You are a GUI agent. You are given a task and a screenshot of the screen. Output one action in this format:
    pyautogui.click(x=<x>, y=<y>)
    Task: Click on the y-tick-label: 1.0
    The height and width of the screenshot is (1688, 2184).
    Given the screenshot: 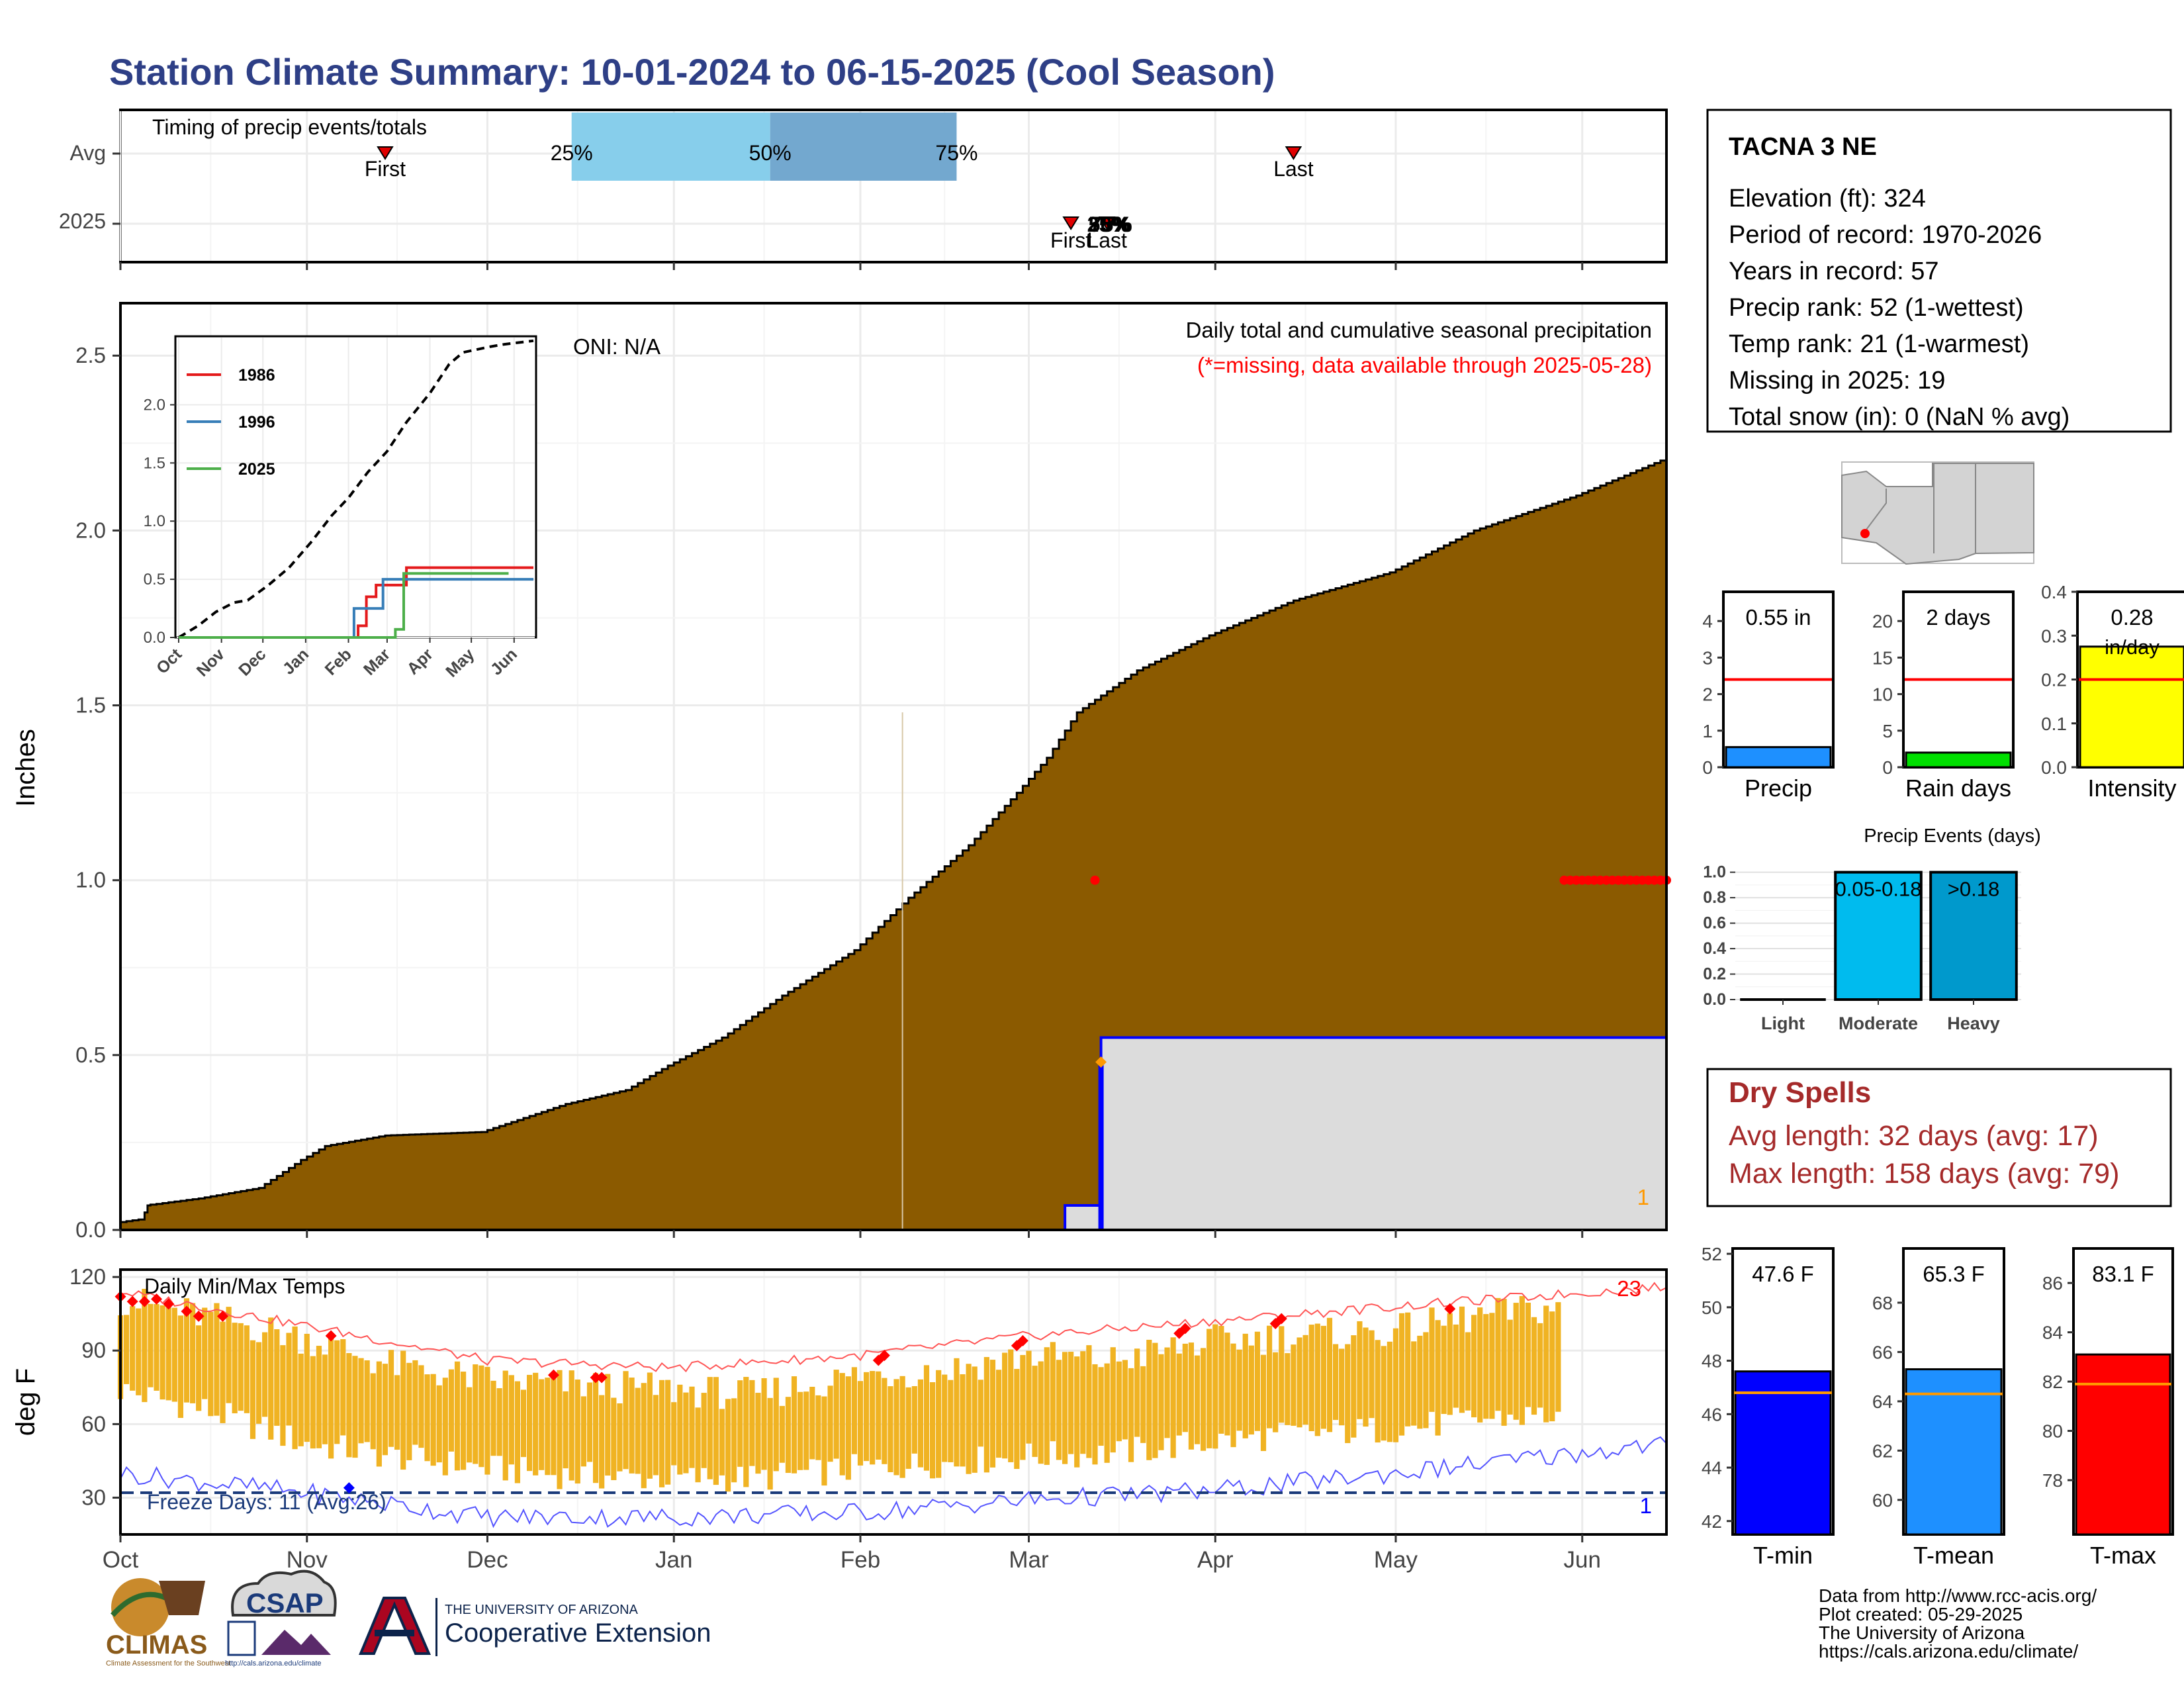 What is the action you would take?
    pyautogui.click(x=1715, y=872)
    